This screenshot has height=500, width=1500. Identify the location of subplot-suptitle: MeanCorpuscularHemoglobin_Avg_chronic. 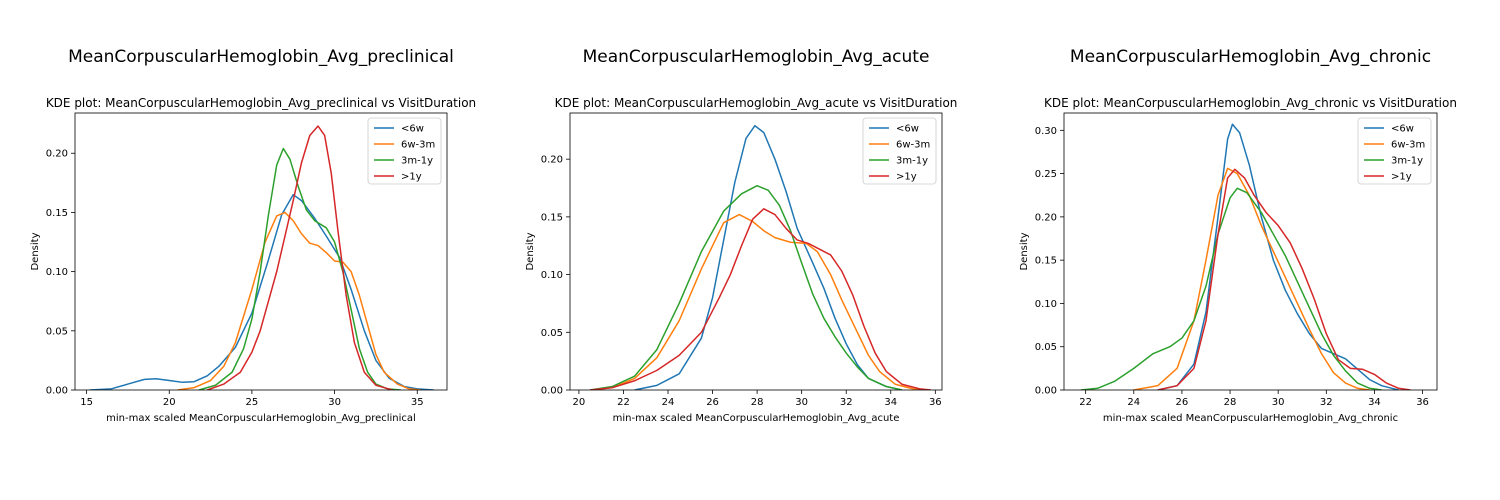
(1250, 57).